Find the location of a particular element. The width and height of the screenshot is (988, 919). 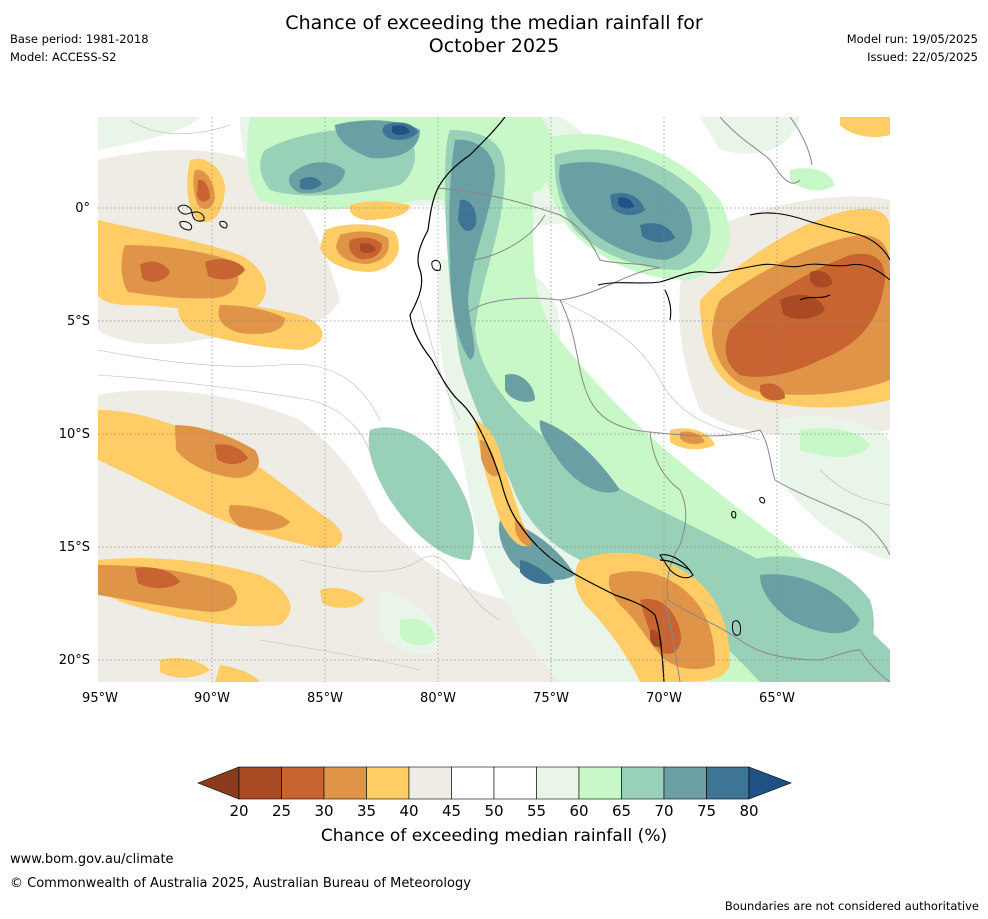

lat-label: 10°S is located at coordinates (74, 434).